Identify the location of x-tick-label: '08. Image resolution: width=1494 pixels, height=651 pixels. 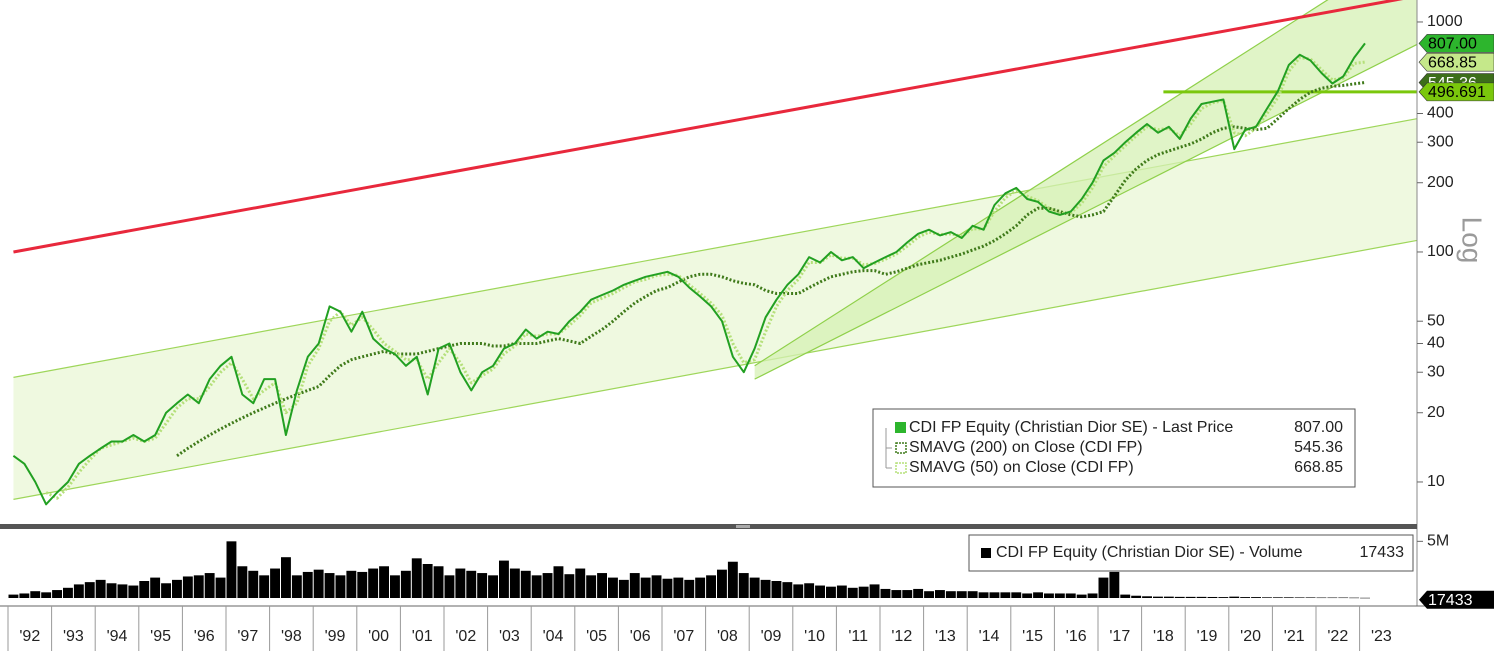
(727, 636).